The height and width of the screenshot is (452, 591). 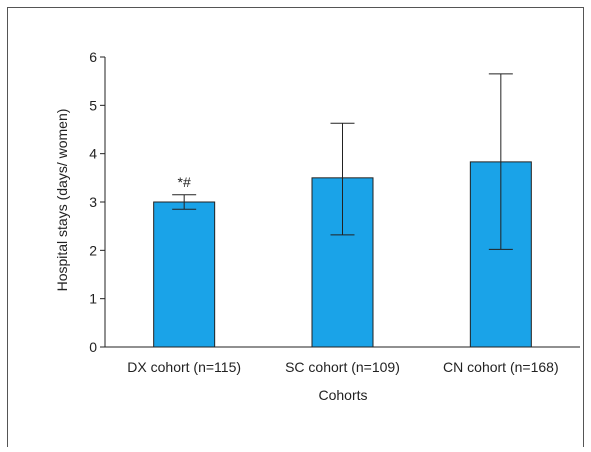 What do you see at coordinates (93, 57) in the screenshot?
I see `y-tick-label: 6` at bounding box center [93, 57].